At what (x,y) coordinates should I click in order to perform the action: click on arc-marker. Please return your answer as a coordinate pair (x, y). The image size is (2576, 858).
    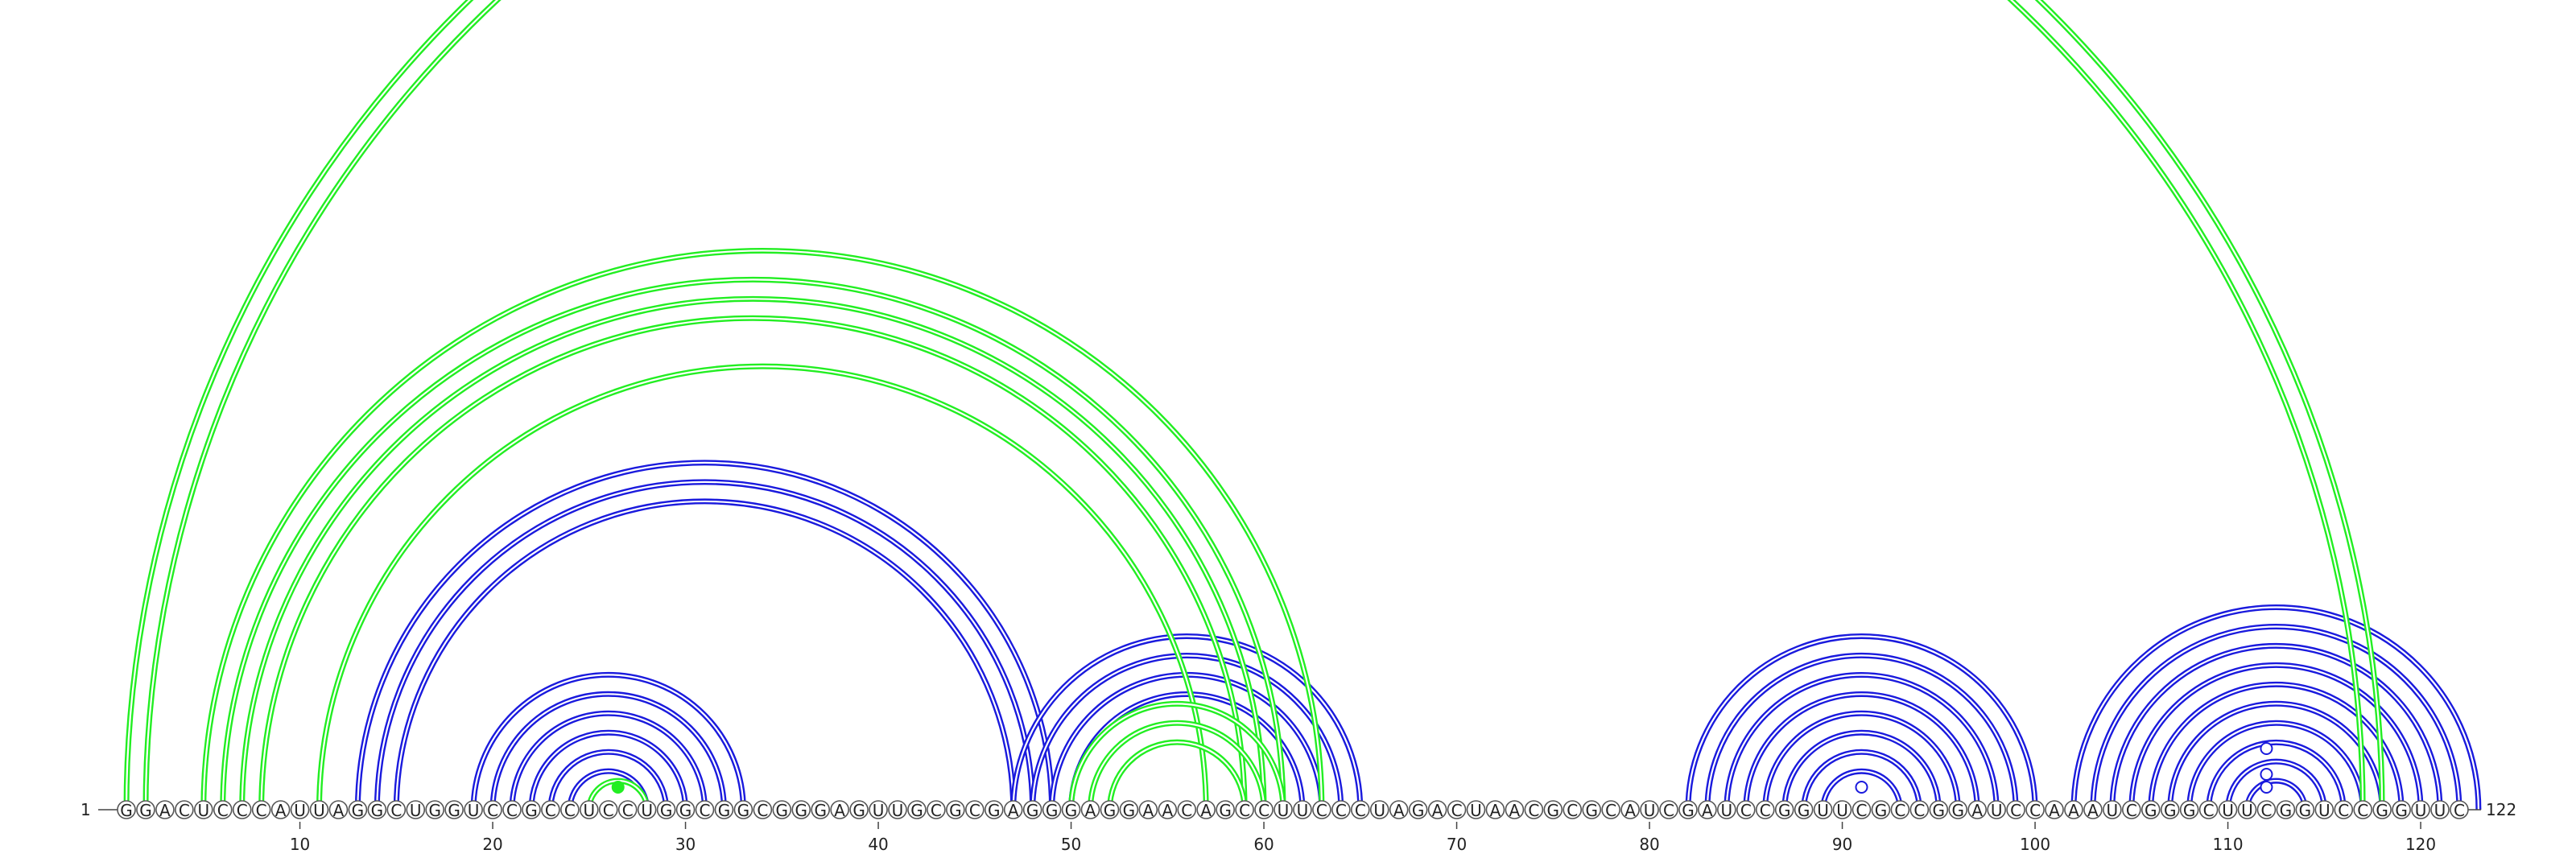
    Looking at the image, I should click on (2266, 774).